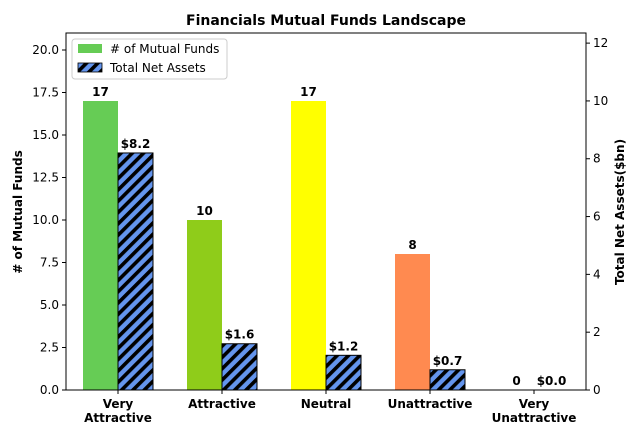  I want to click on data-label-assets-0: $8.2, so click(136, 144).